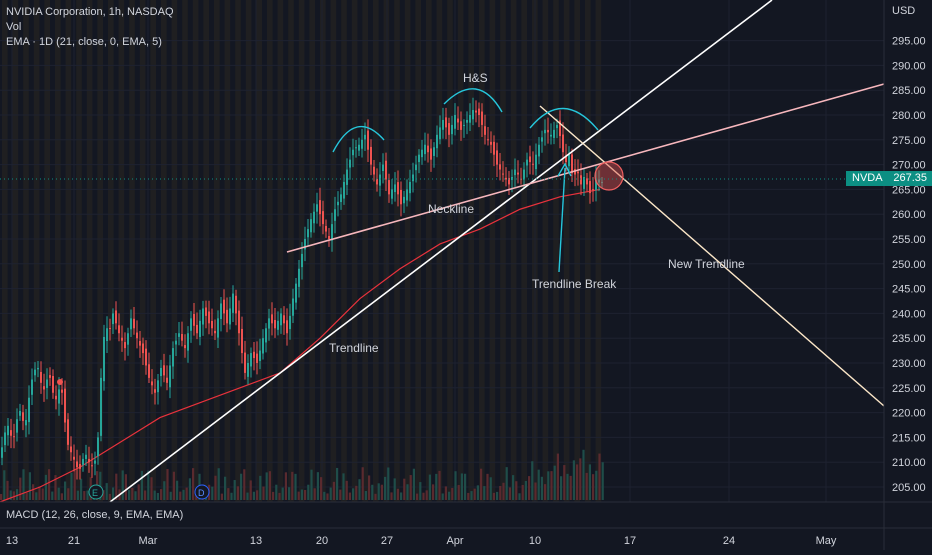 The width and height of the screenshot is (932, 555). Describe the element at coordinates (909, 314) in the screenshot. I see `price-tick-label: 240.00` at that location.